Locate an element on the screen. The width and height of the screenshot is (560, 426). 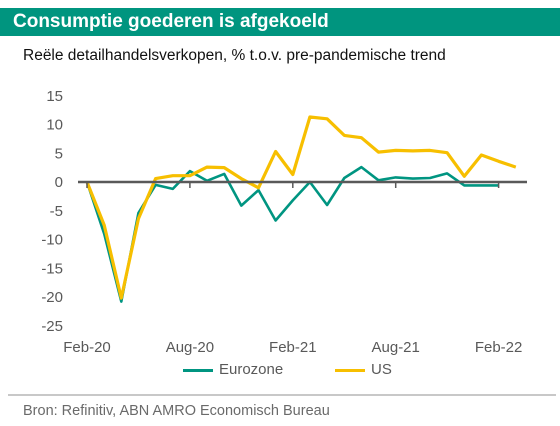
y-tick-label: 5 is located at coordinates (59, 153).